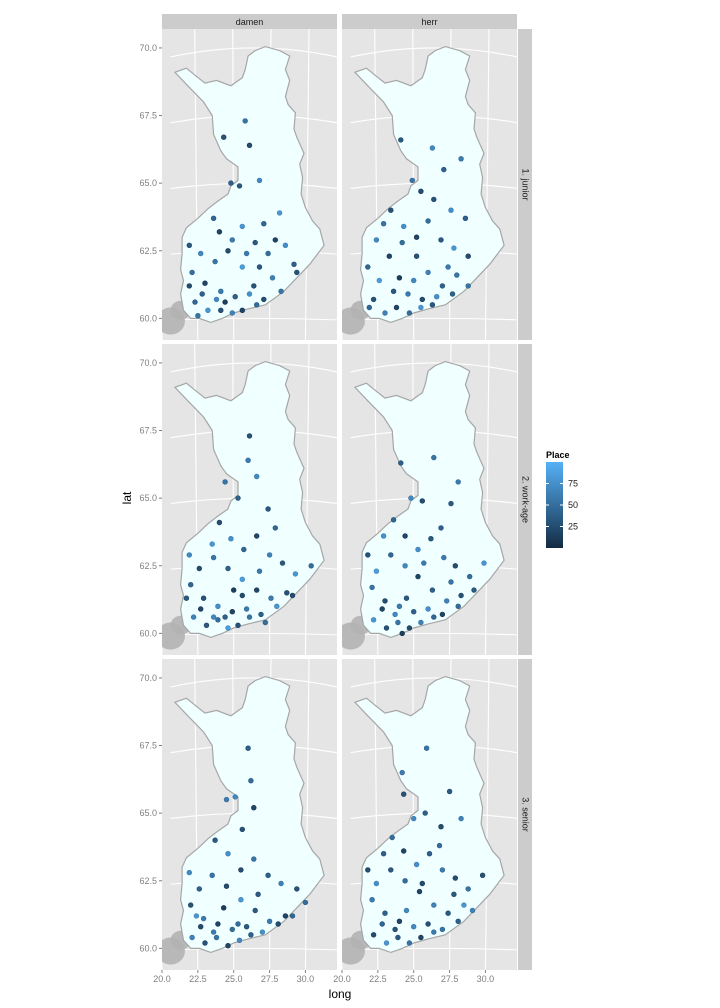 The width and height of the screenshot is (720, 1008). I want to click on y-tick-label: 65.0, so click(148, 813).